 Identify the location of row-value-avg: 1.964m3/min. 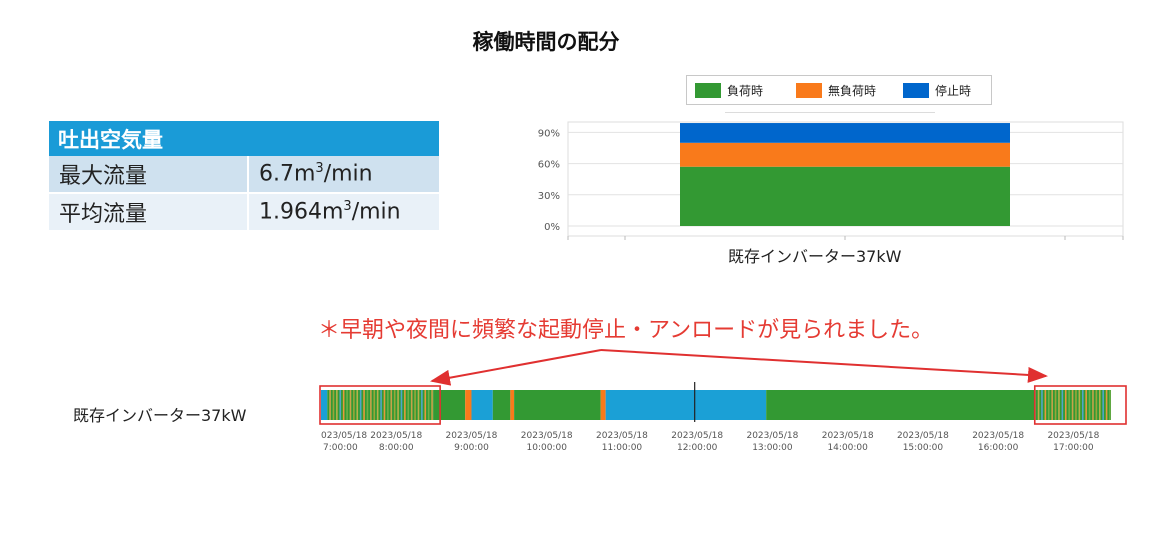
(343, 212).